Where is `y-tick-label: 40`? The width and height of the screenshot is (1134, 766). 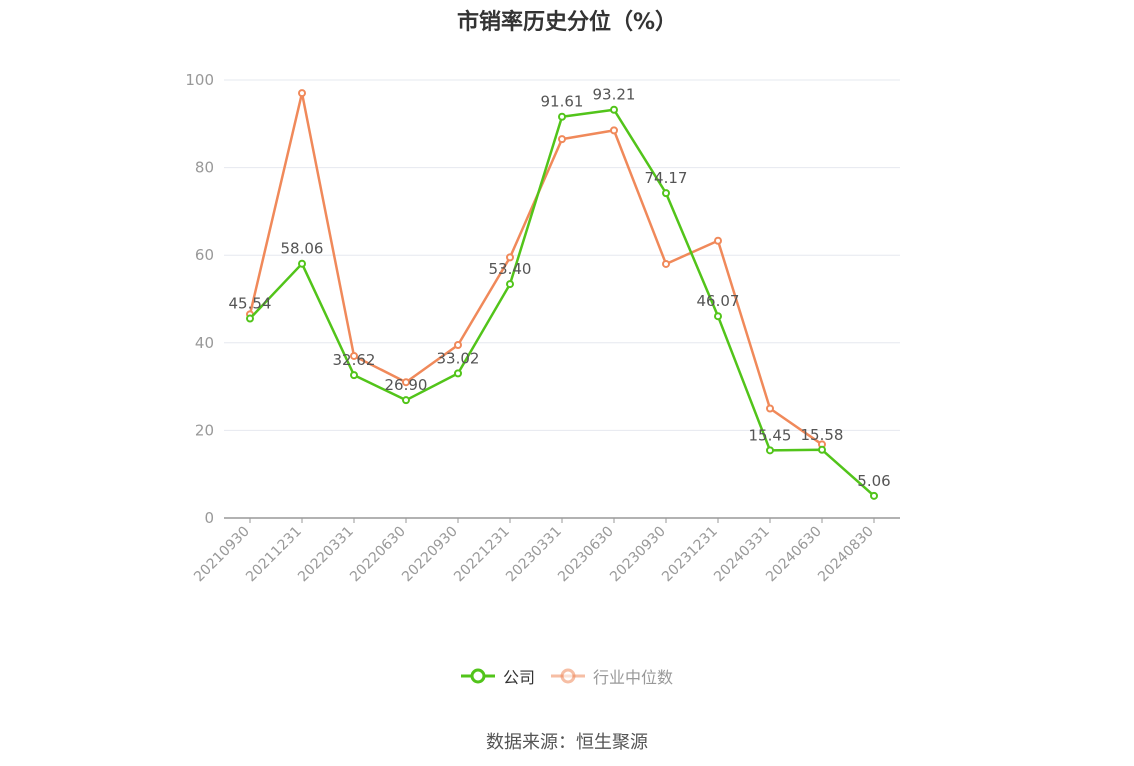
y-tick-label: 40 is located at coordinates (204, 343).